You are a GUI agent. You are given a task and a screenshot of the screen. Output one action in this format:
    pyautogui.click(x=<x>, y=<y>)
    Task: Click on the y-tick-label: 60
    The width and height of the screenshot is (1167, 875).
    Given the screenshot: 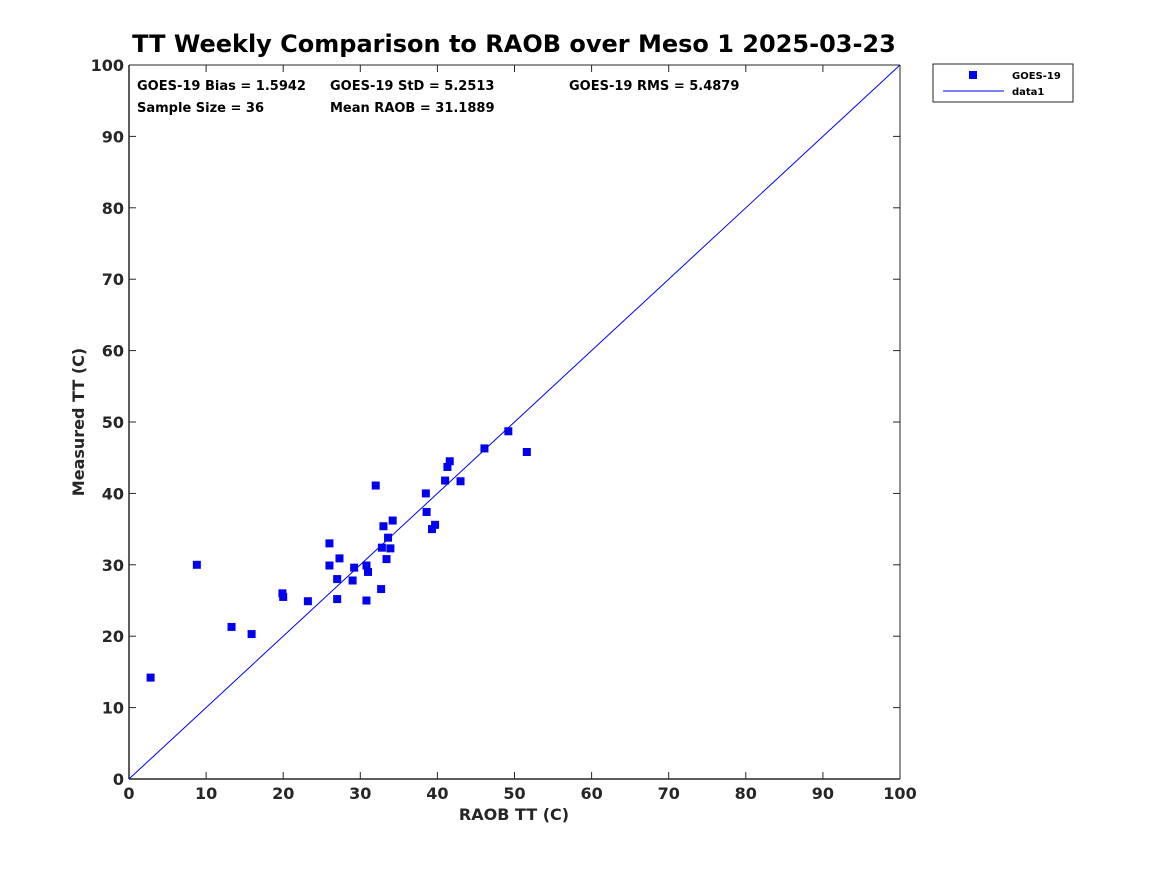 What is the action you would take?
    pyautogui.click(x=113, y=351)
    